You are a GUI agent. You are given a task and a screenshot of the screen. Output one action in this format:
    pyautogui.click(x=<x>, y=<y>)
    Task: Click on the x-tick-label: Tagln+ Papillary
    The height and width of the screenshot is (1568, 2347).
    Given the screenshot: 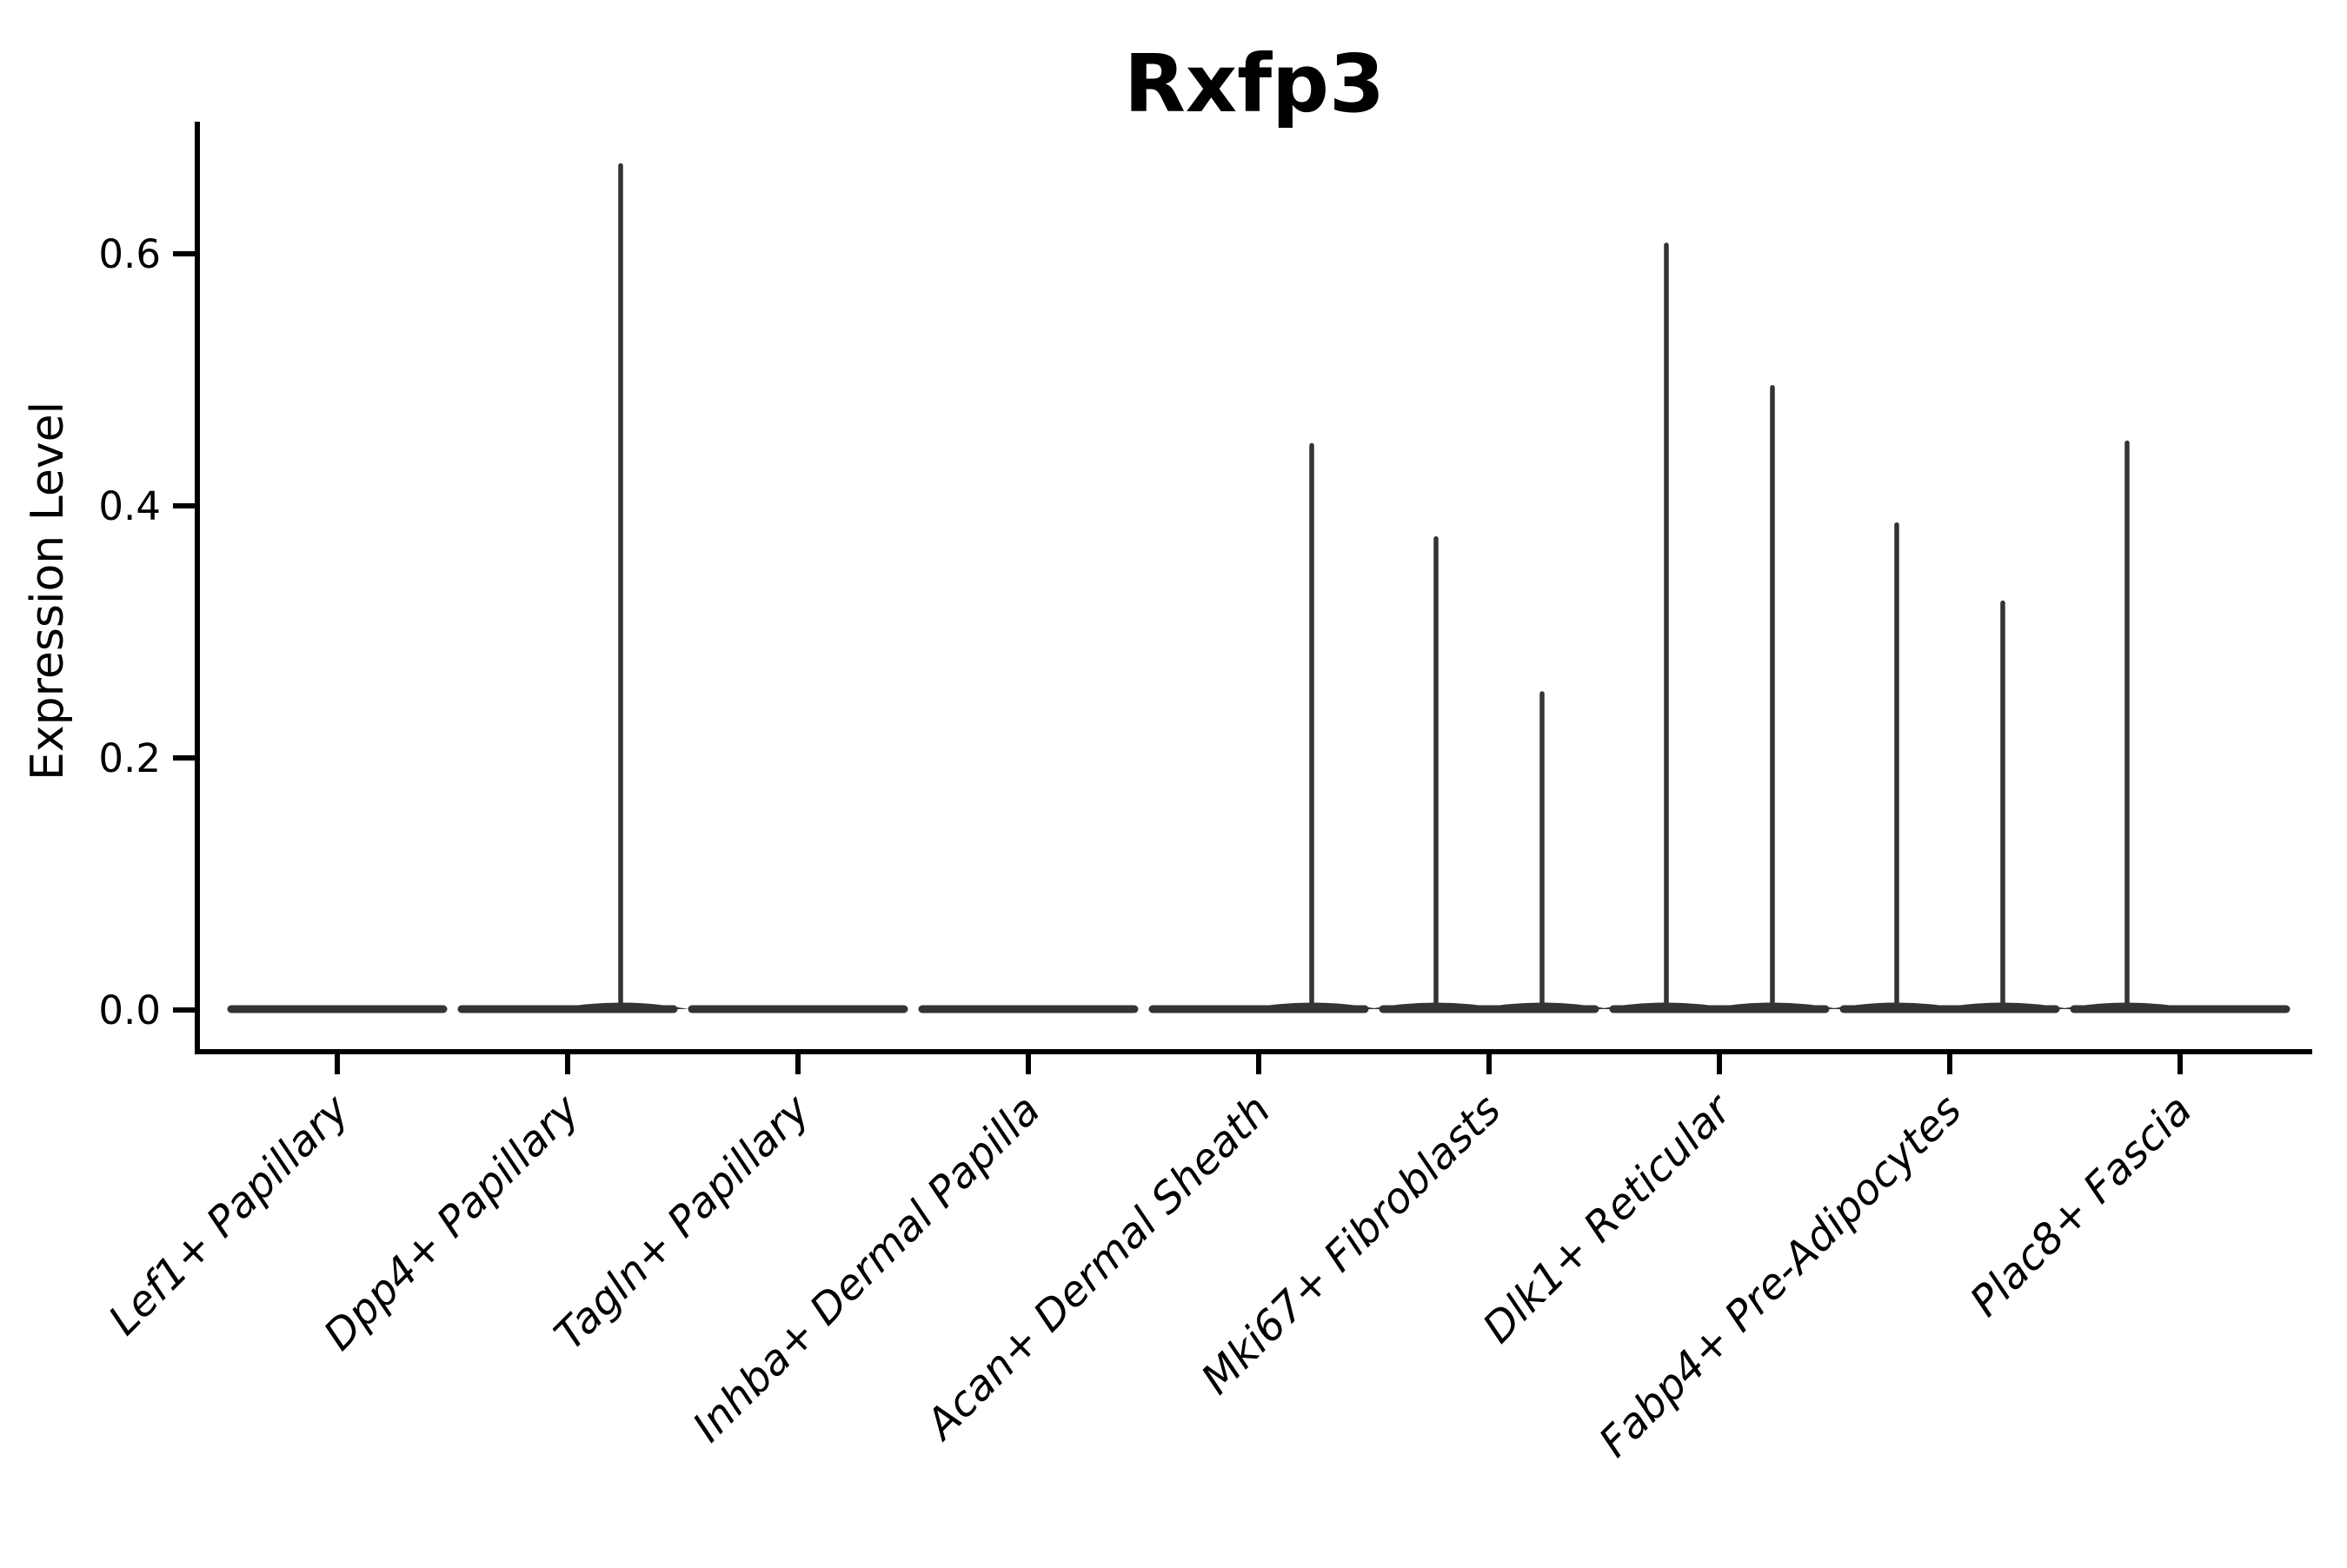 What is the action you would take?
    pyautogui.click(x=683, y=1222)
    